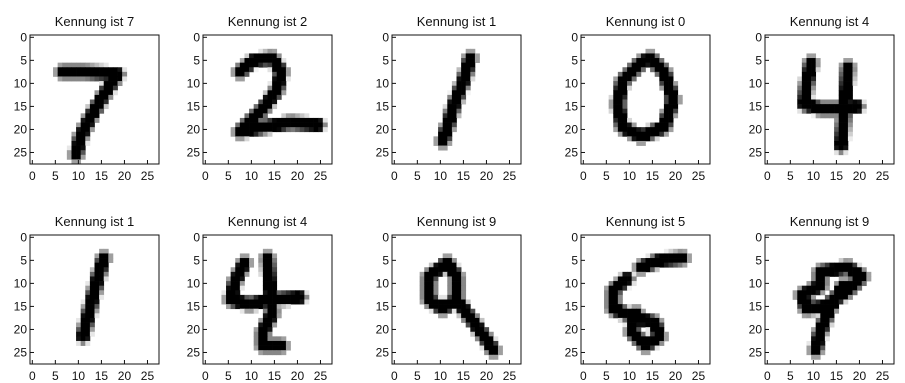 The height and width of the screenshot is (383, 905). Describe the element at coordinates (606, 176) in the screenshot. I see `x-tick-label: 5` at that location.